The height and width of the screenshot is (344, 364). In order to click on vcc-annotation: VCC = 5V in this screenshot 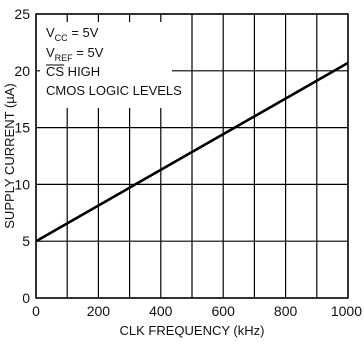, I will do `click(72, 34)`.